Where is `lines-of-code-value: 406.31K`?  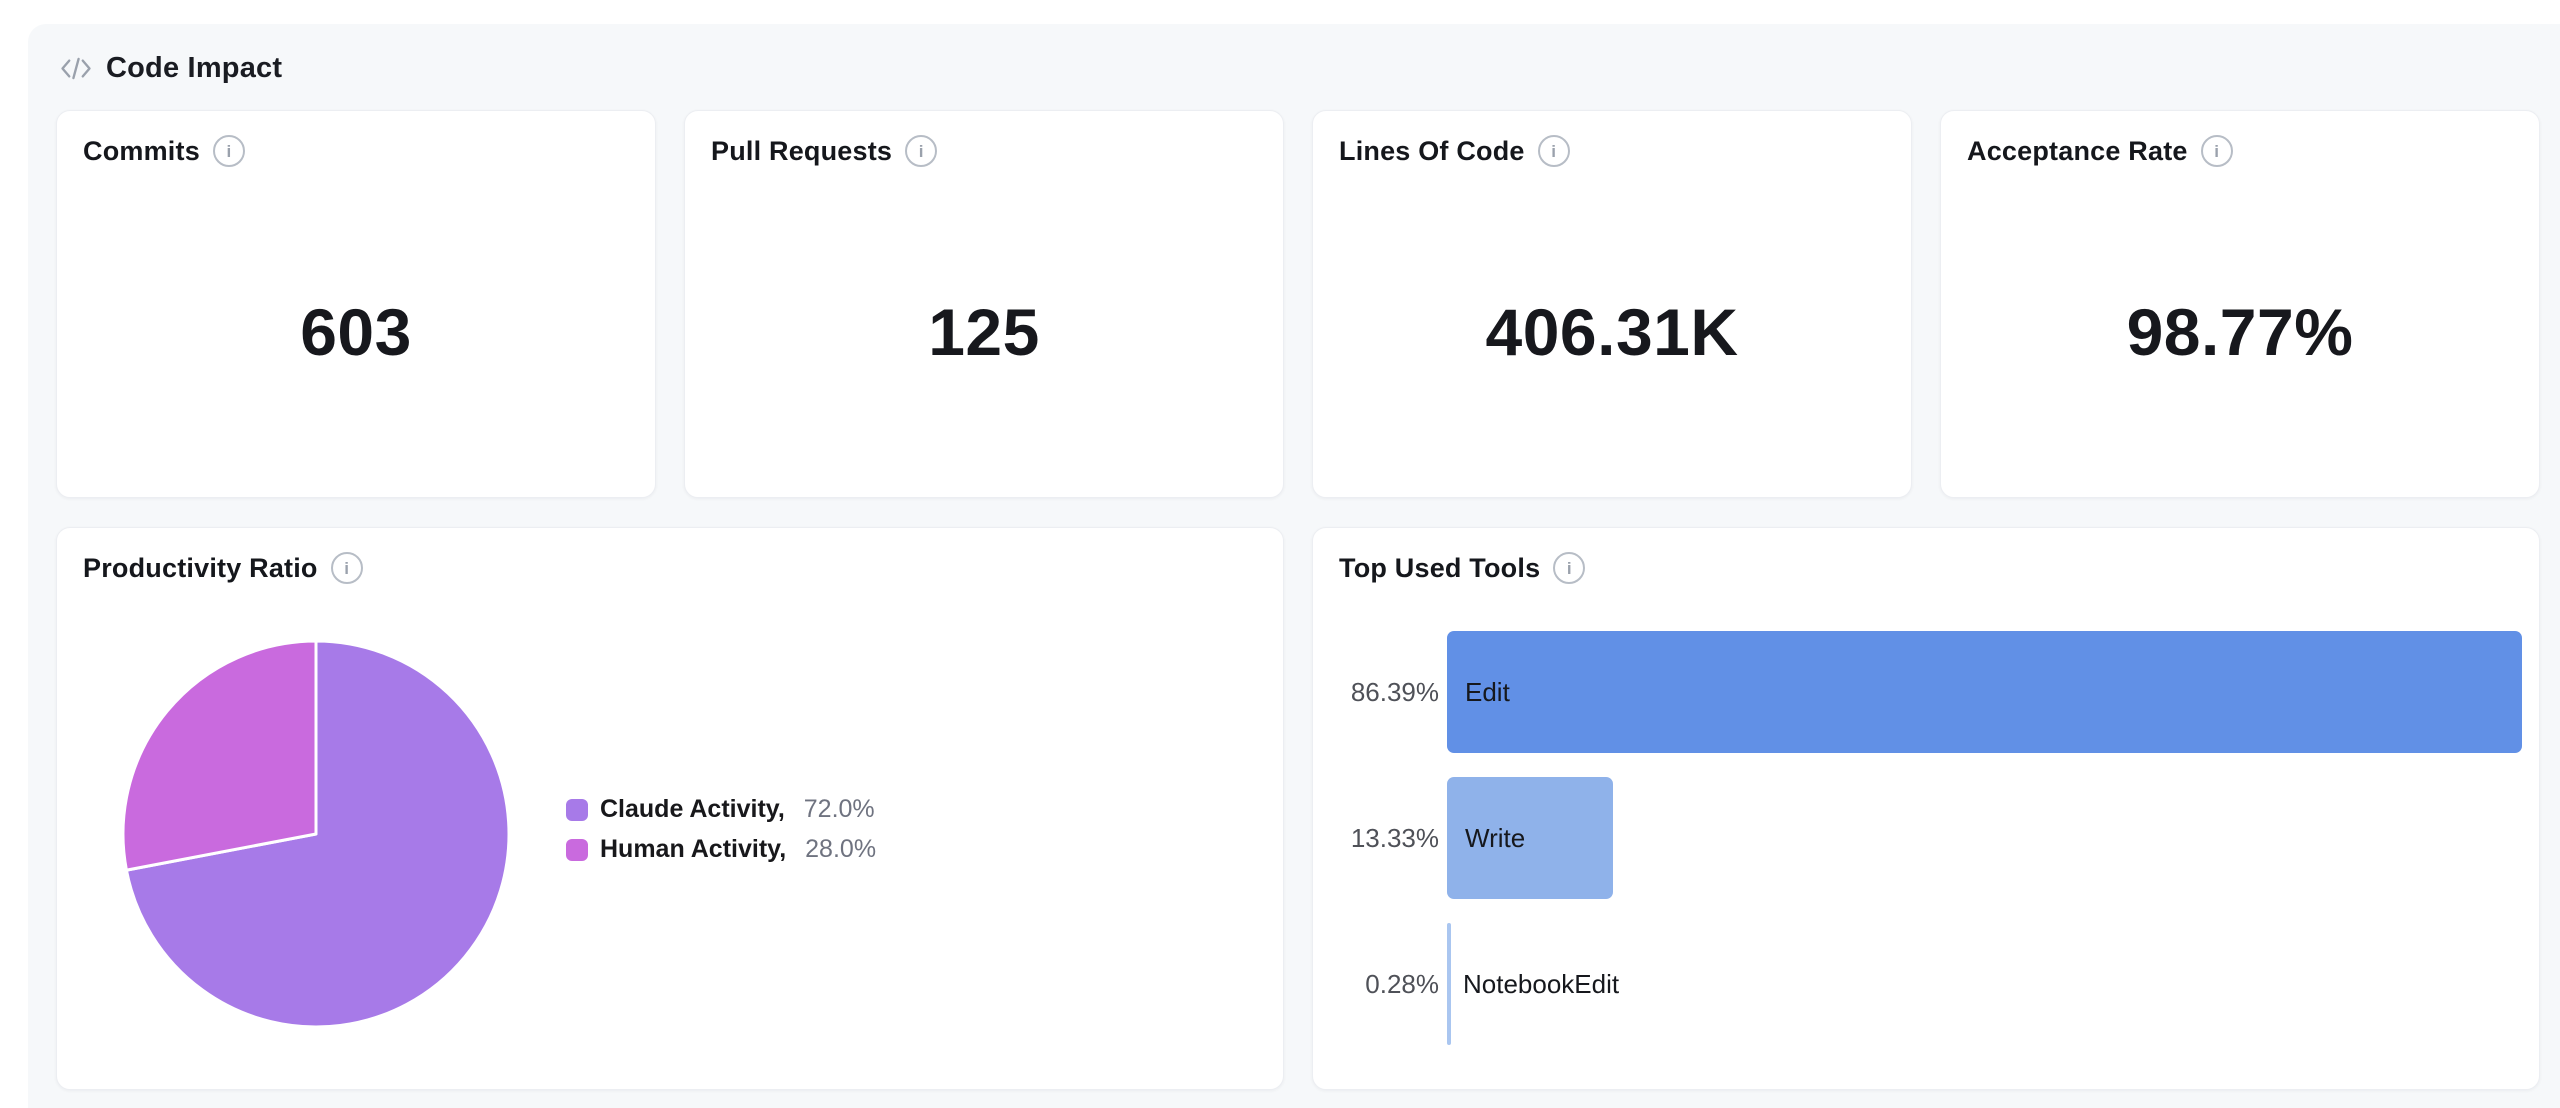
lines-of-code-value: 406.31K is located at coordinates (1612, 332).